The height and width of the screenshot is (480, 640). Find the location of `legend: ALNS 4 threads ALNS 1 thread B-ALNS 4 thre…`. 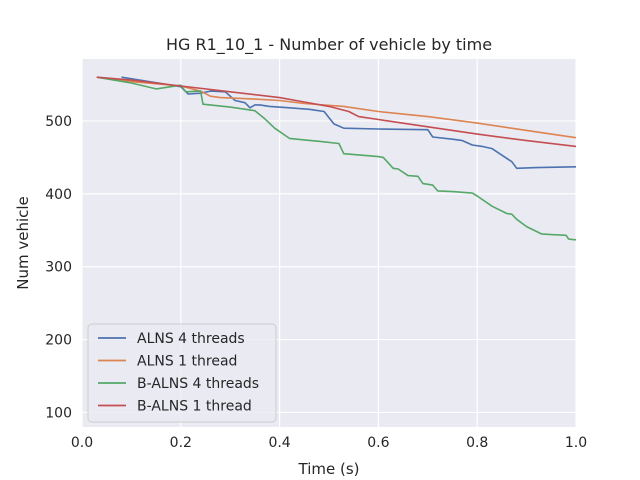

legend: ALNS 4 threads ALNS 1 thread B-ALNS 4 thre… is located at coordinates (182, 373).